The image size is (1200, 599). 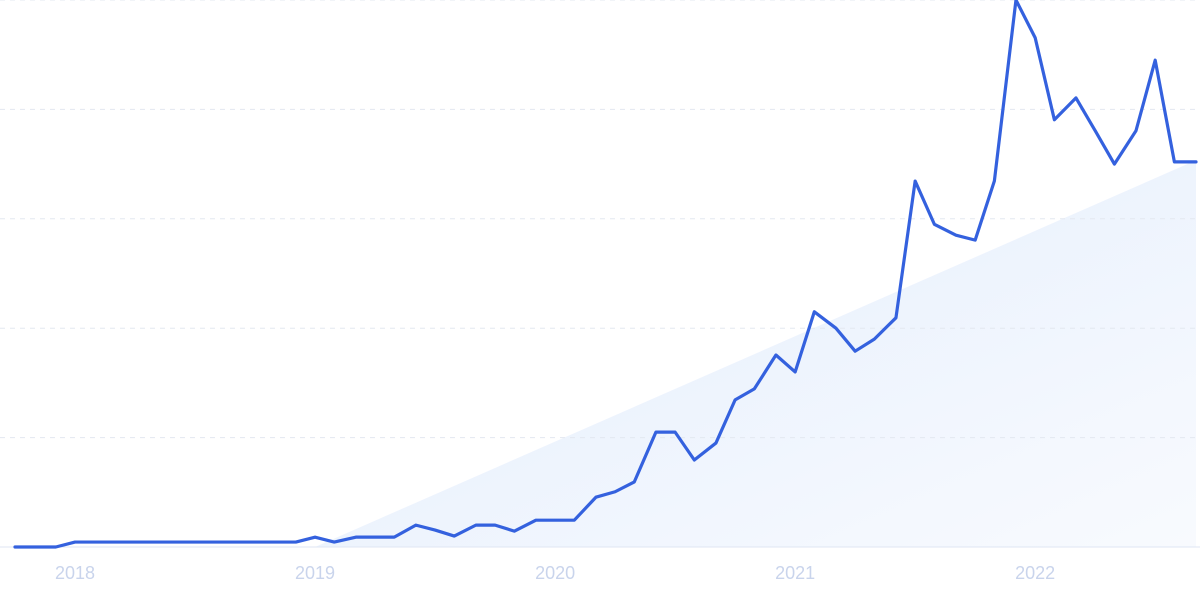 What do you see at coordinates (75, 573) in the screenshot?
I see `x-tick-label: 2018` at bounding box center [75, 573].